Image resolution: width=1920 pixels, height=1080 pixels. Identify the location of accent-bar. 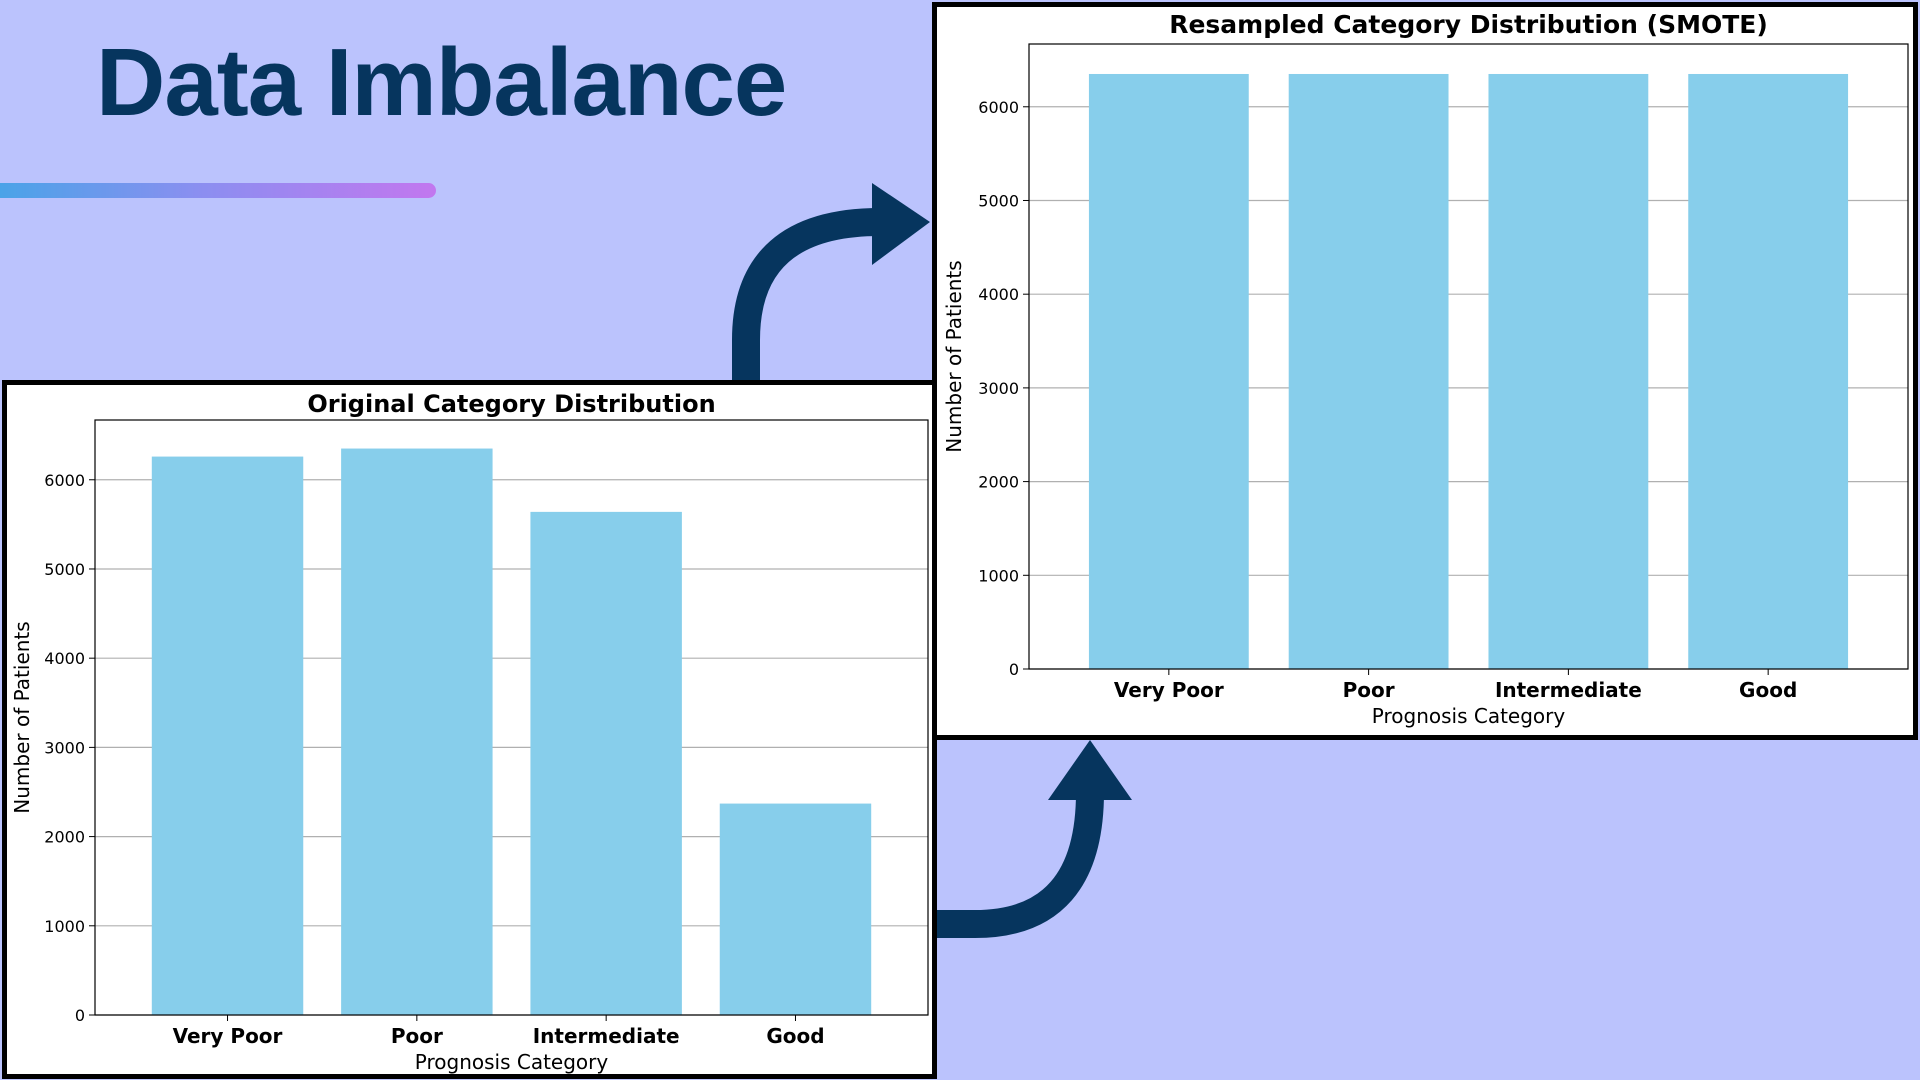
(218, 190).